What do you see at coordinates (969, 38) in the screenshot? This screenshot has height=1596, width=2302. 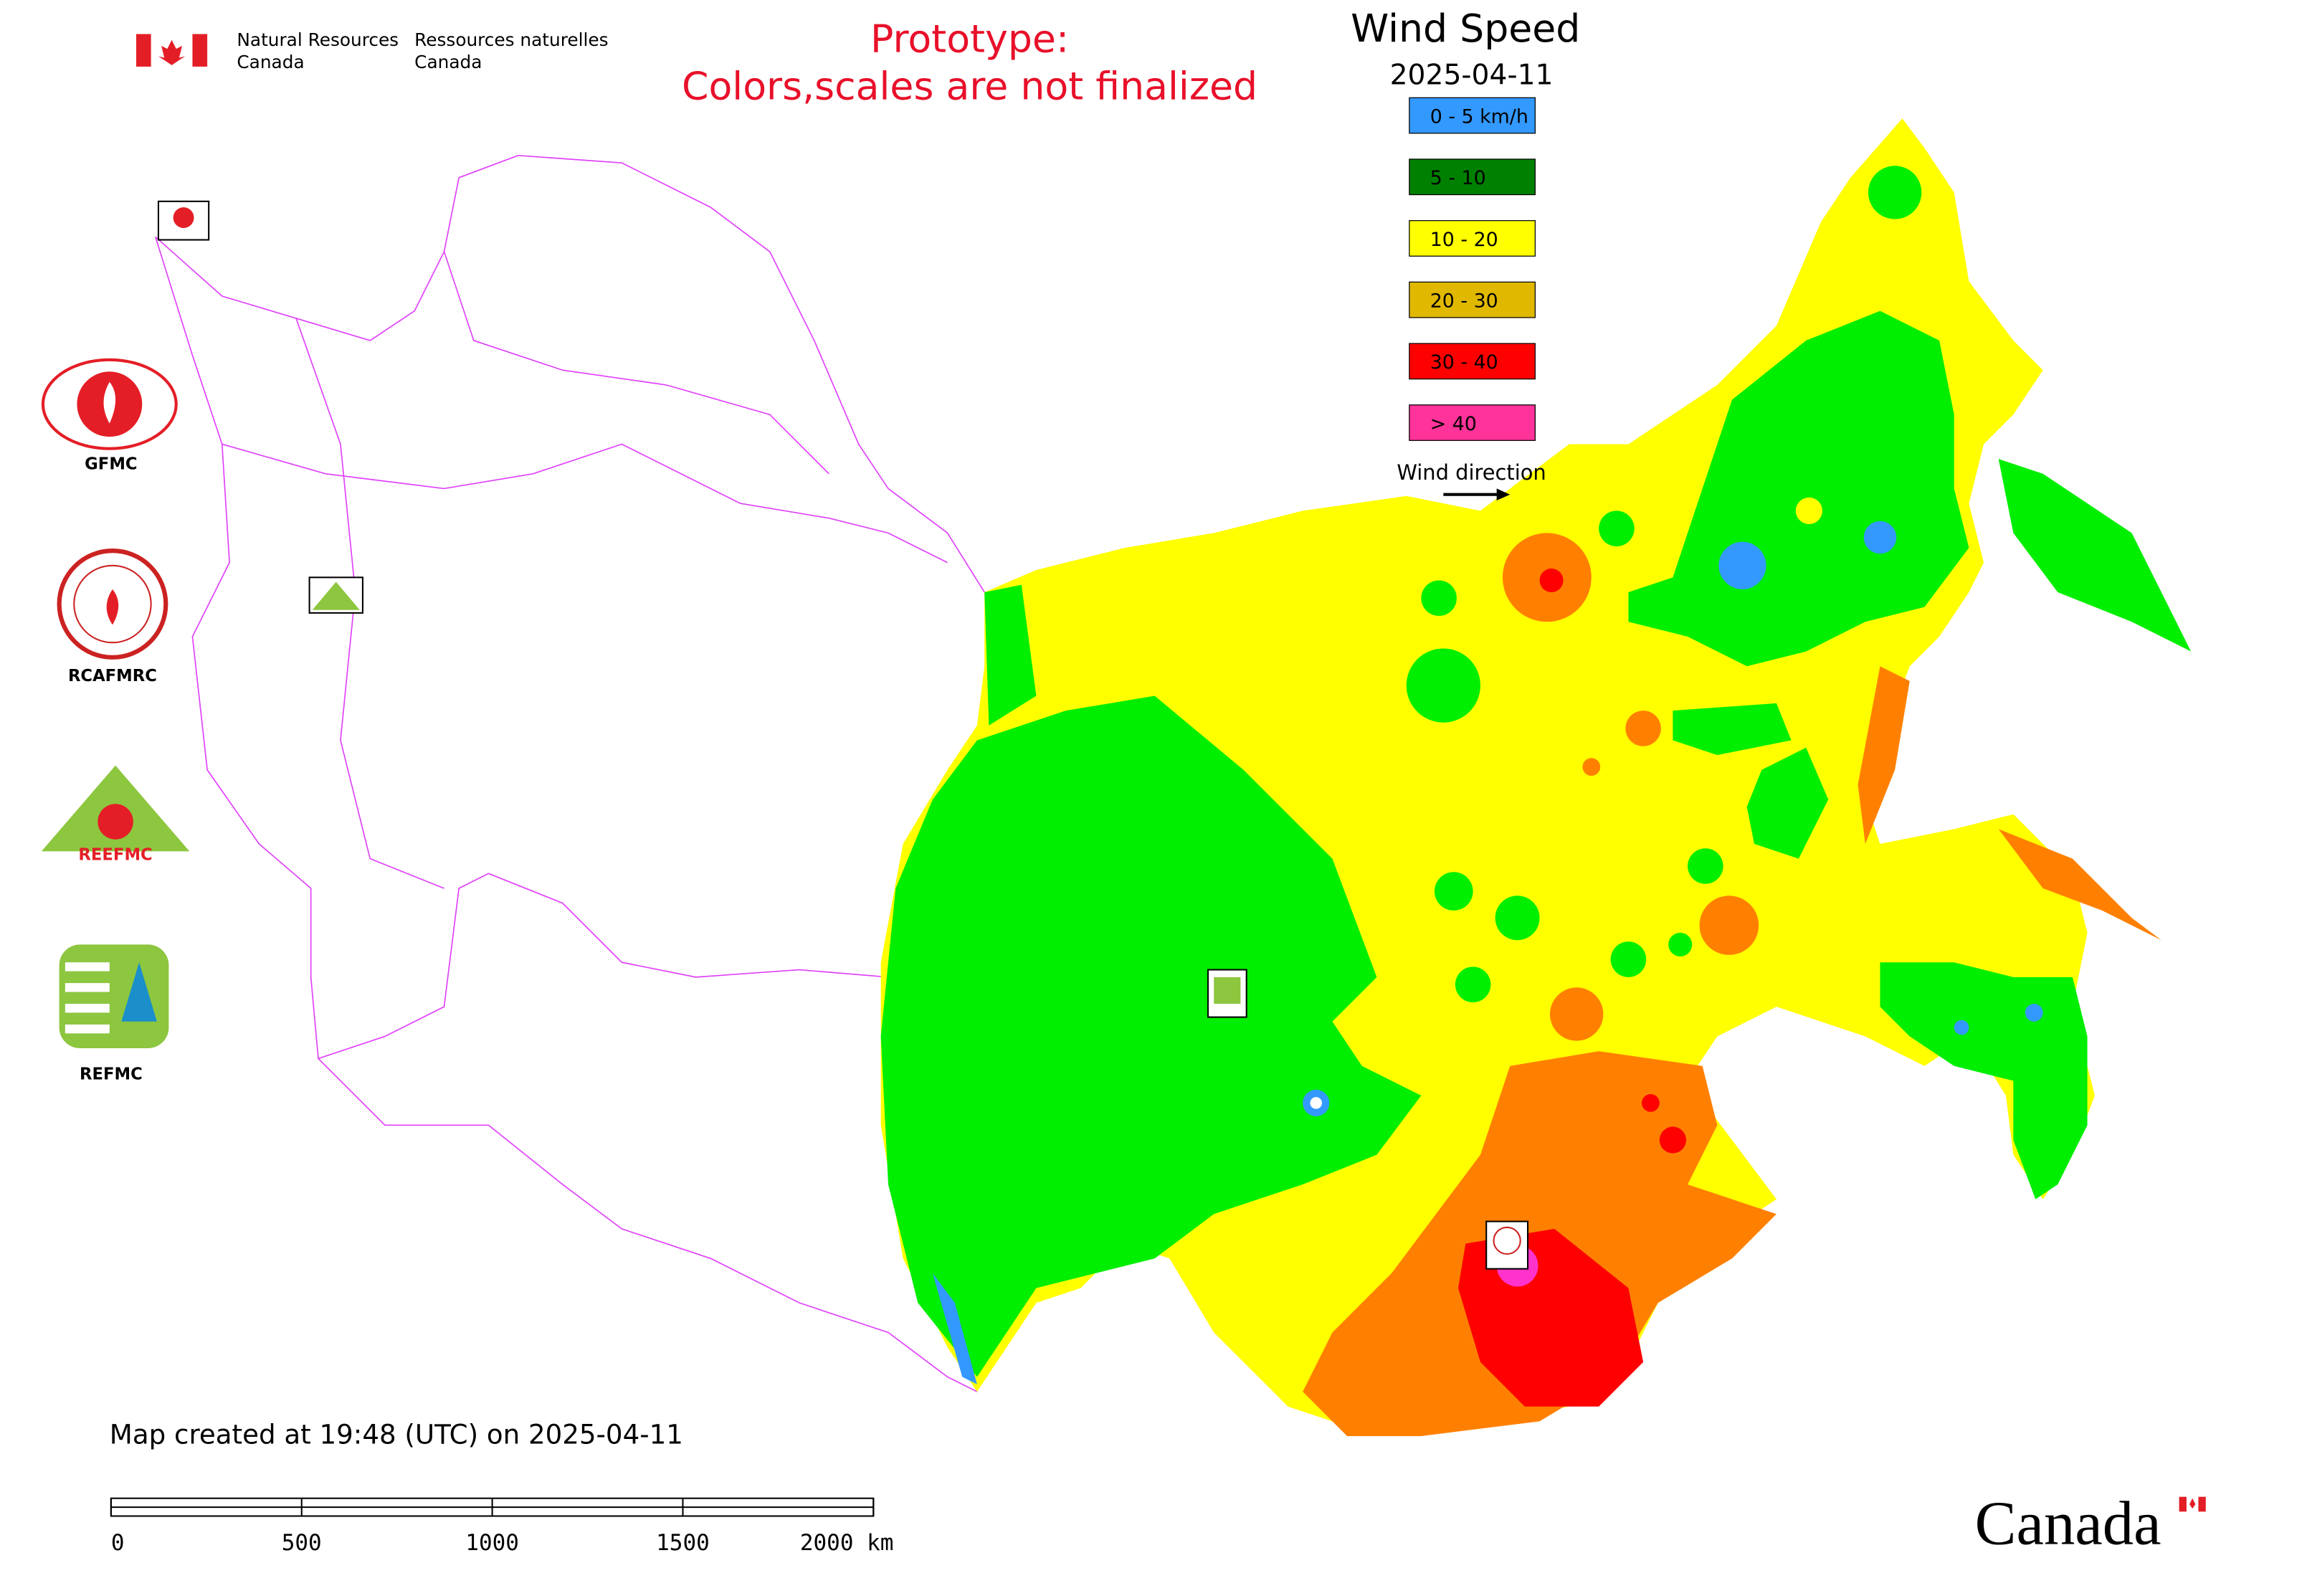 I see `notice: Prototype:` at bounding box center [969, 38].